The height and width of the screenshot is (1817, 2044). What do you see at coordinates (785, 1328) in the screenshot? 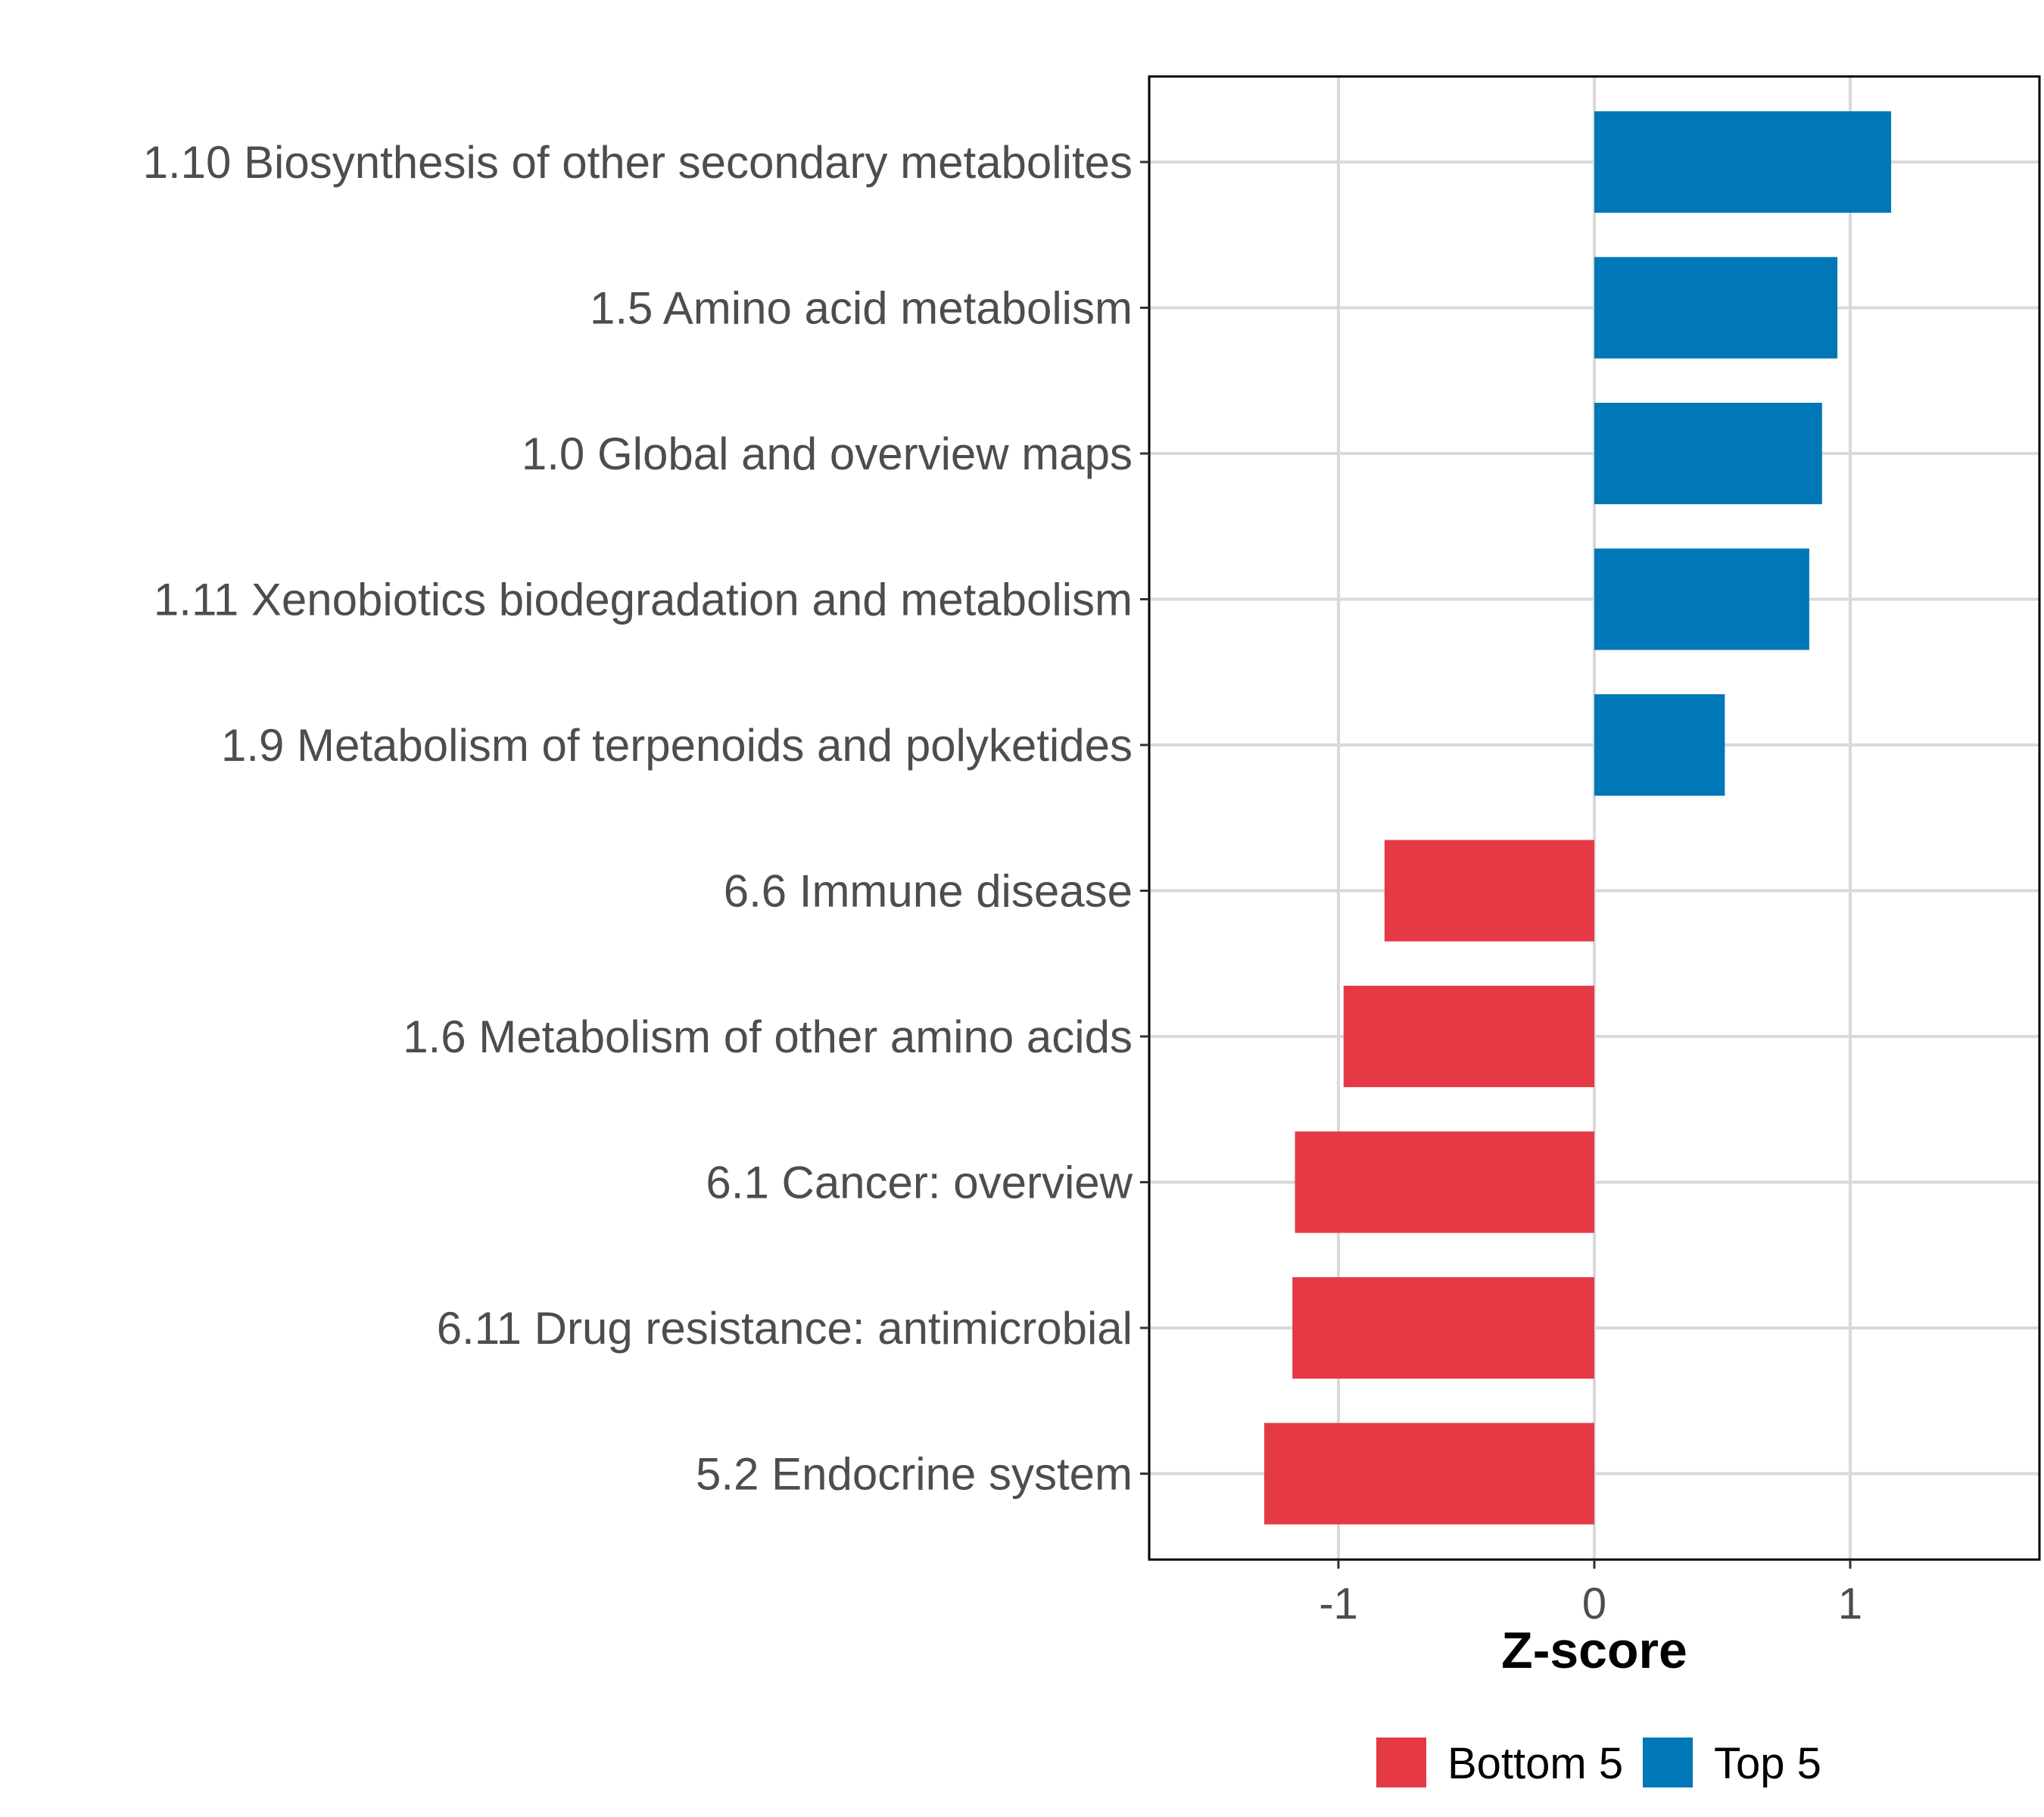
I see `y-tick-label: 6.11 Drug resistance: antimicrobial` at bounding box center [785, 1328].